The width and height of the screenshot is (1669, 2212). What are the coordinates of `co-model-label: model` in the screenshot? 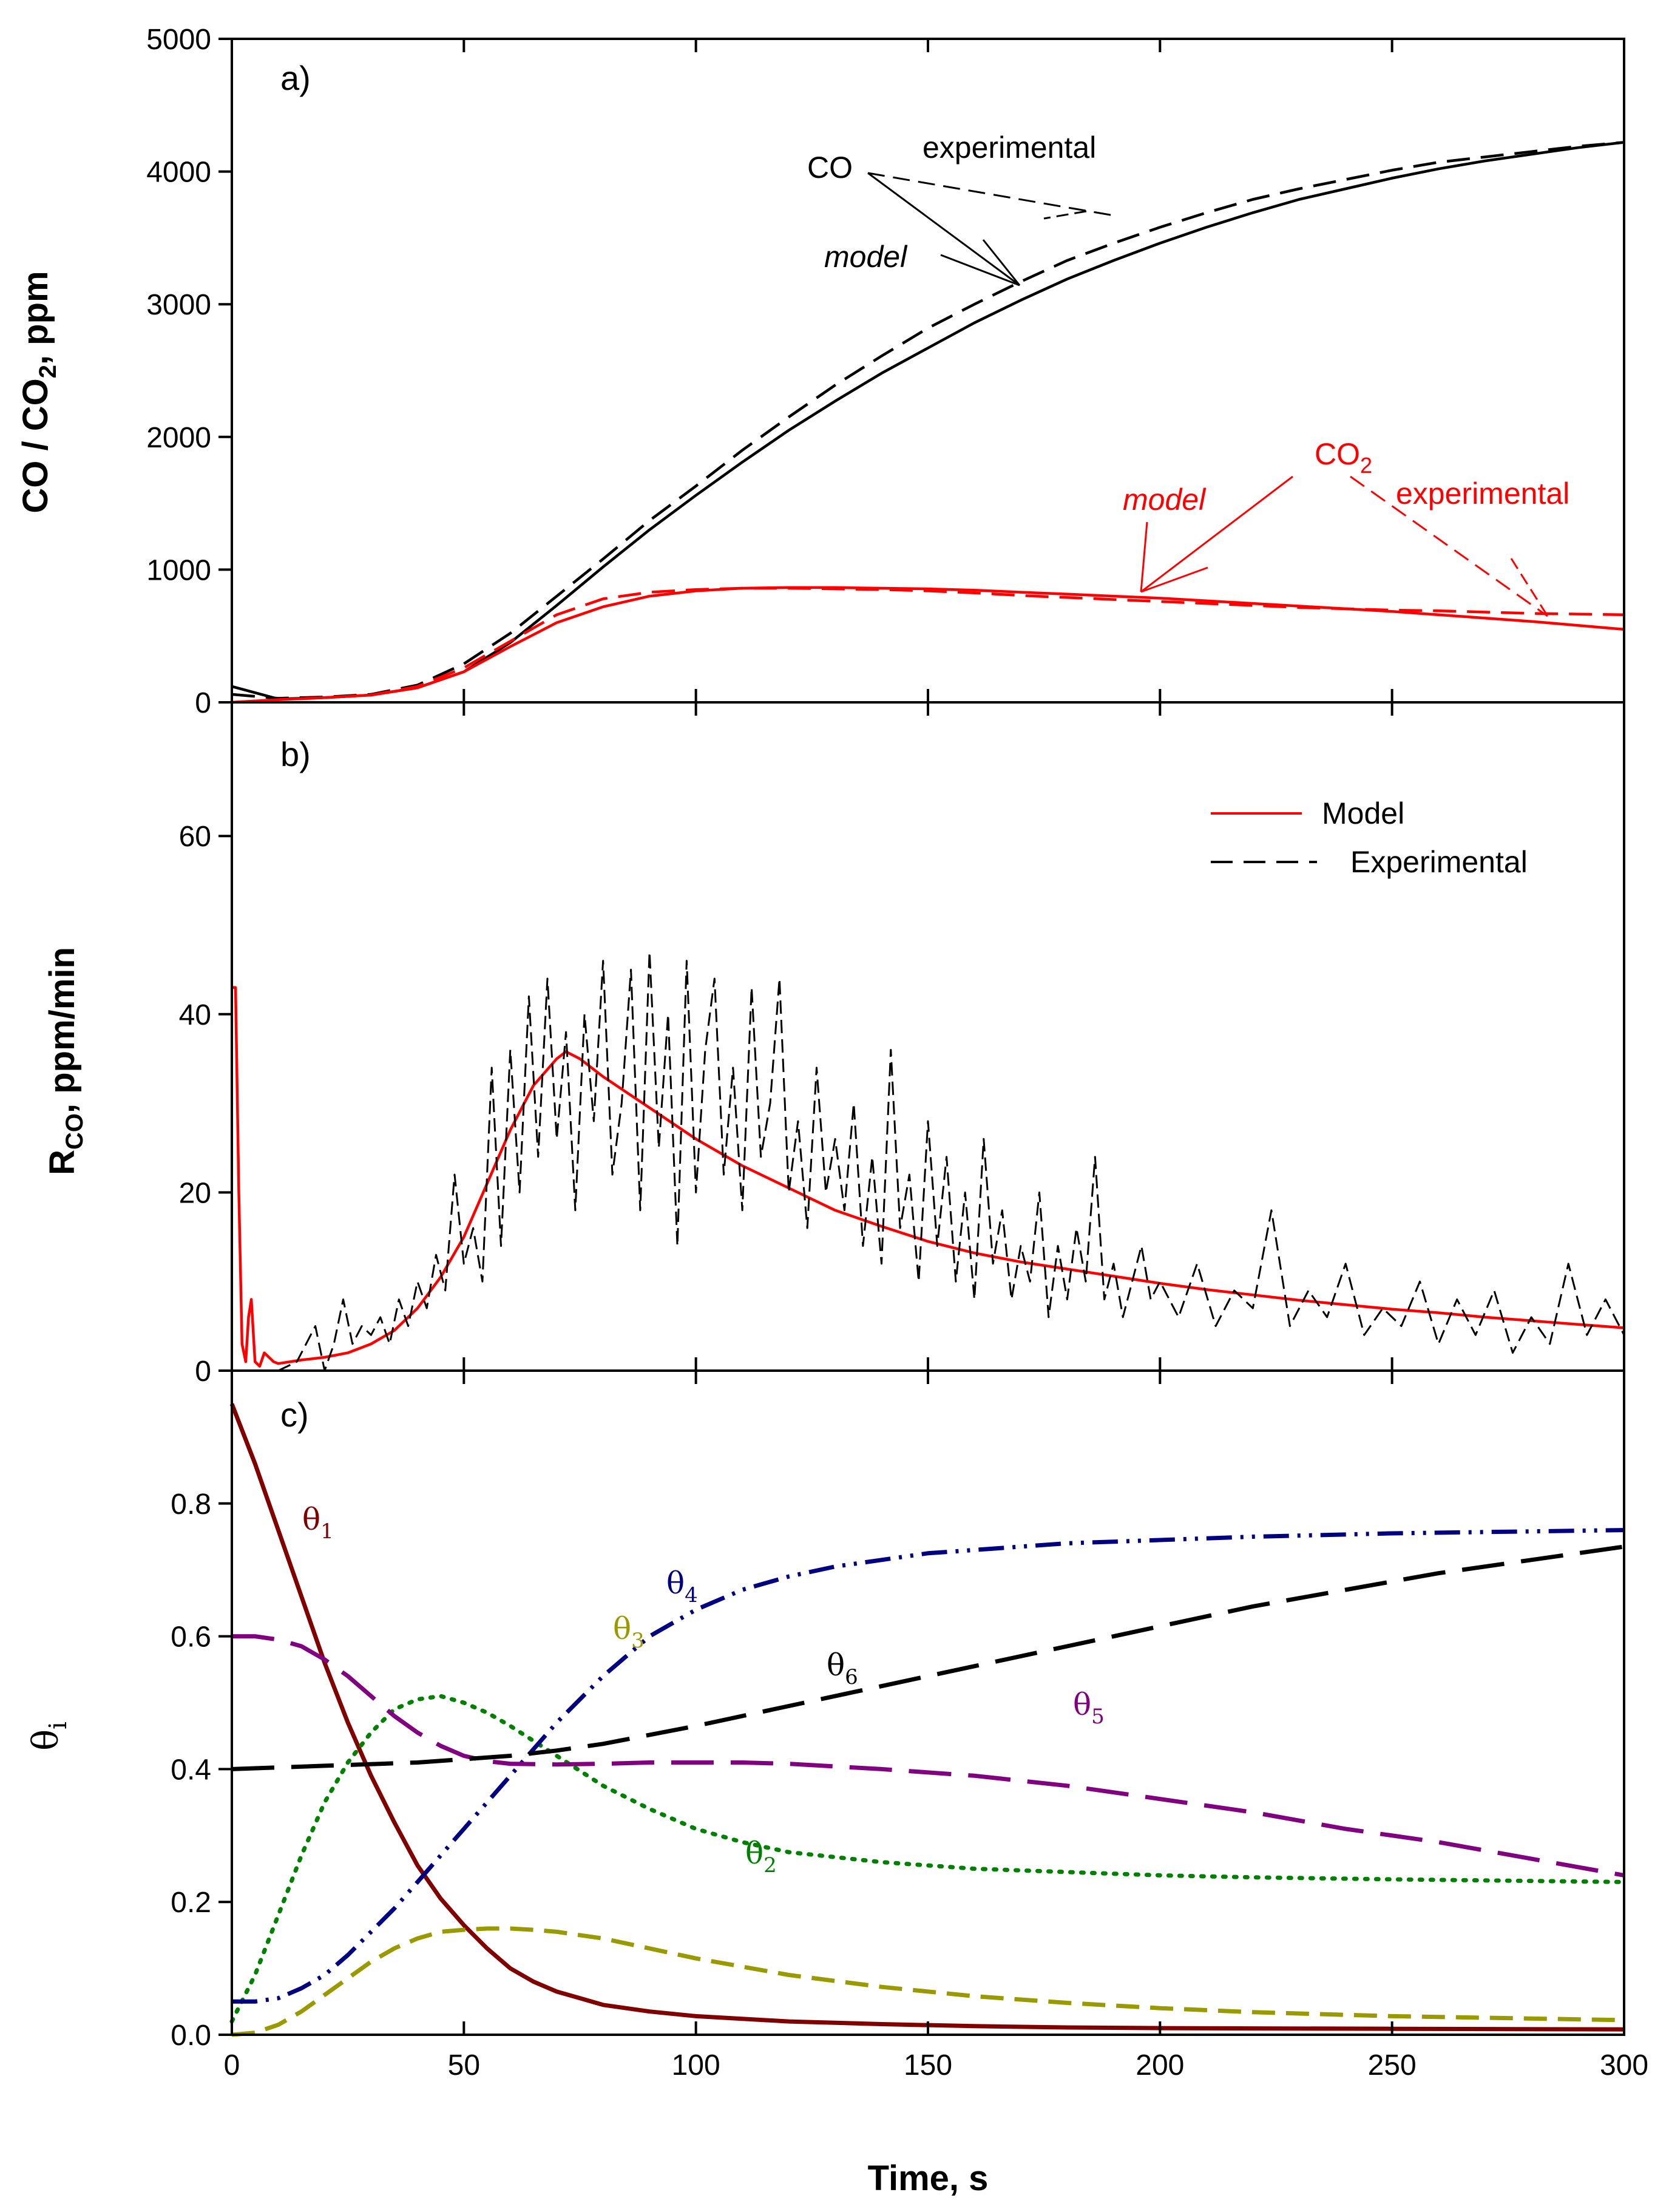 It's located at (866, 257).